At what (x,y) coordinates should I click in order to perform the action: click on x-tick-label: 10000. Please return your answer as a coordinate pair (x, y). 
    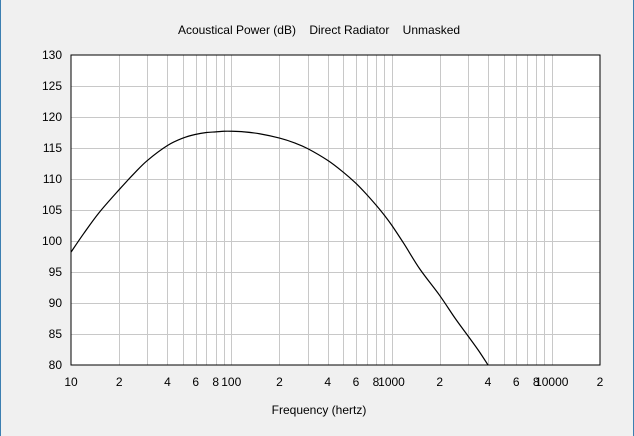
    Looking at the image, I should click on (552, 382).